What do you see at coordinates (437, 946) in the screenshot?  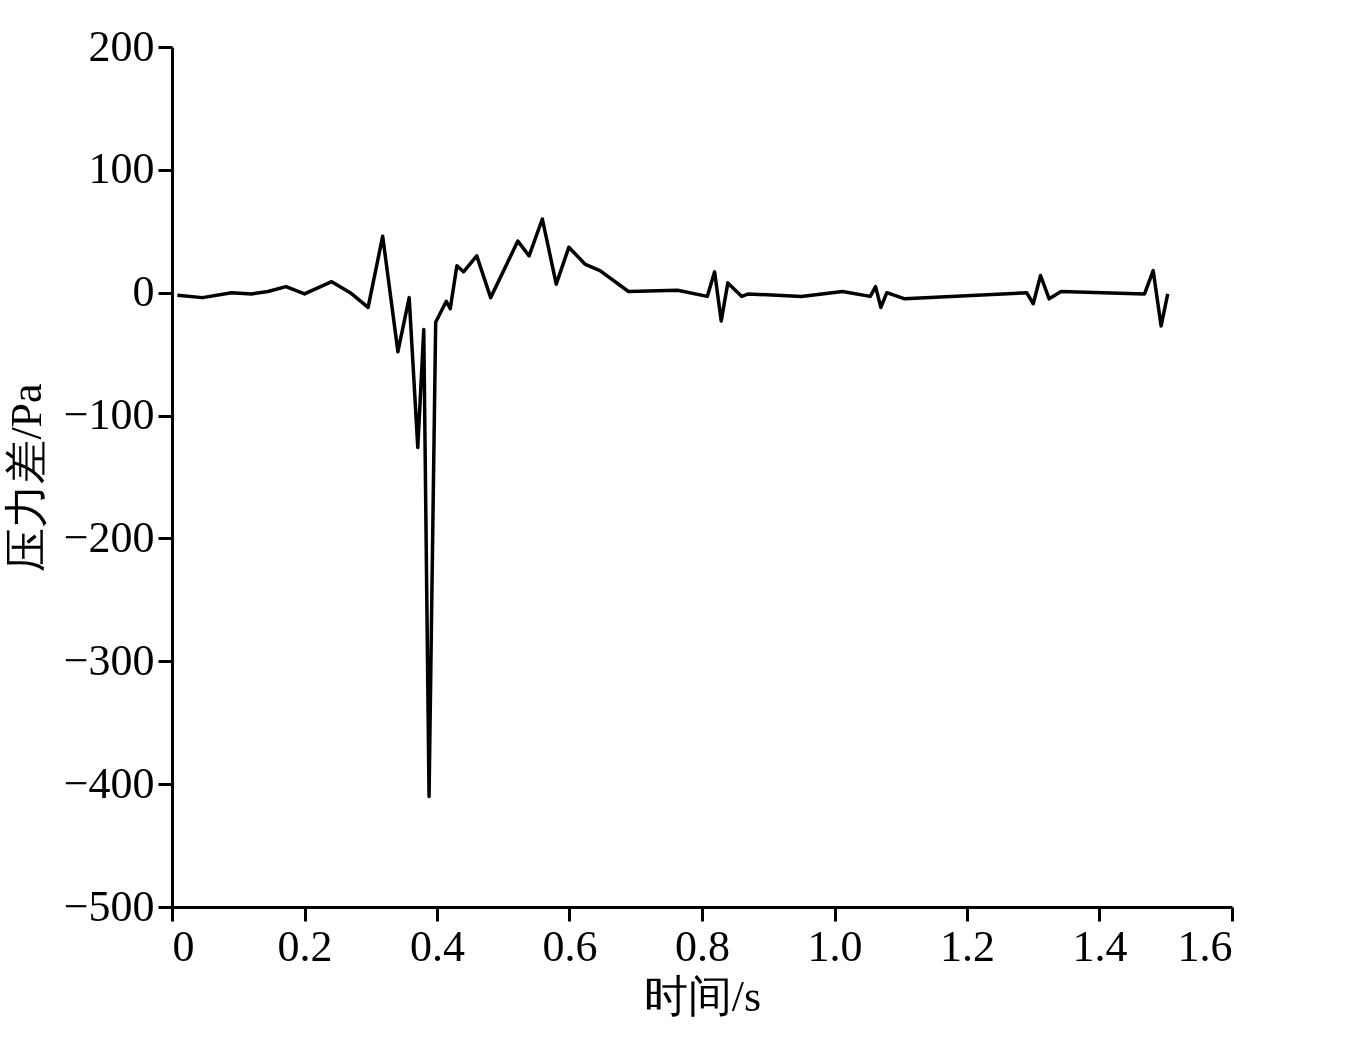 I see `x-tick-label: 0.4` at bounding box center [437, 946].